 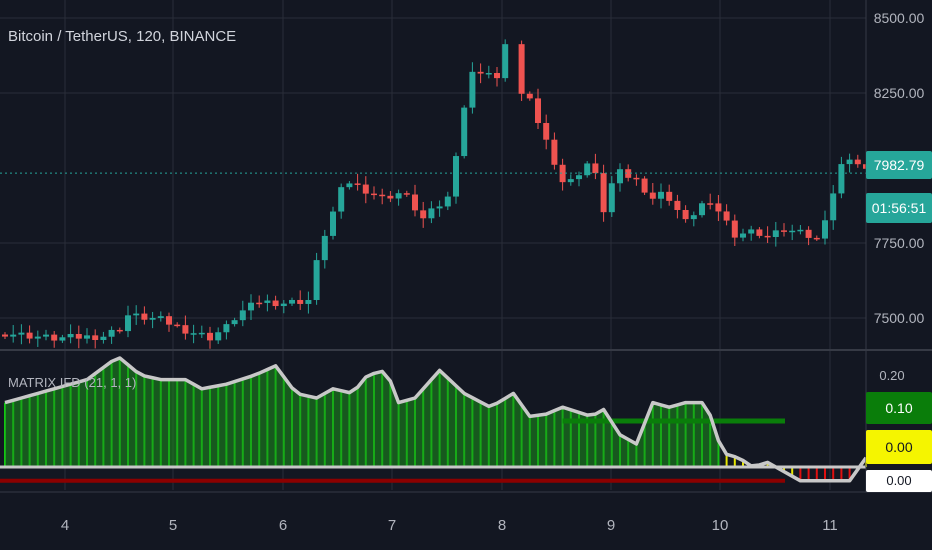 I want to click on y-tick-label: 7500.00, so click(x=899, y=318).